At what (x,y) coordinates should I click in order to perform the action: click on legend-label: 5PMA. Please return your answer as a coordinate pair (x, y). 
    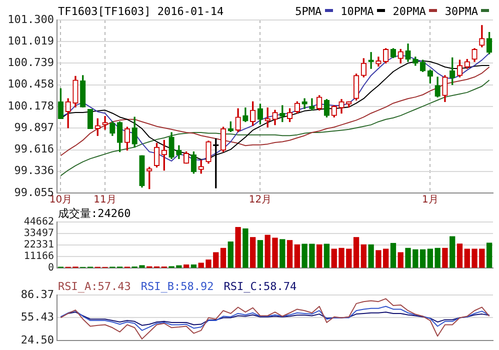
    Looking at the image, I should click on (308, 11).